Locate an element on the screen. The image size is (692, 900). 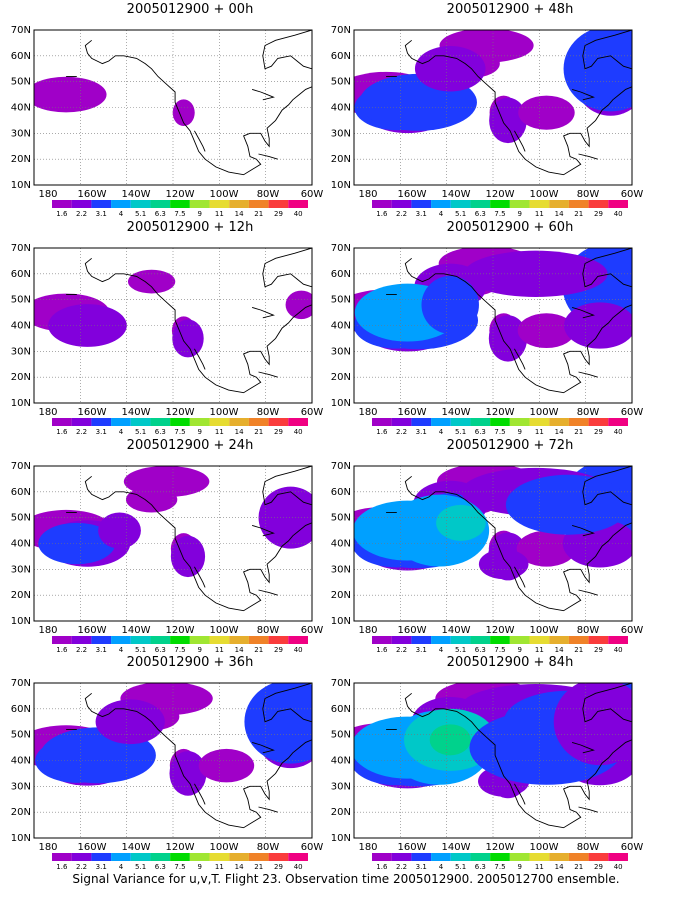
lat-tick-label: 50N is located at coordinates (21, 518).